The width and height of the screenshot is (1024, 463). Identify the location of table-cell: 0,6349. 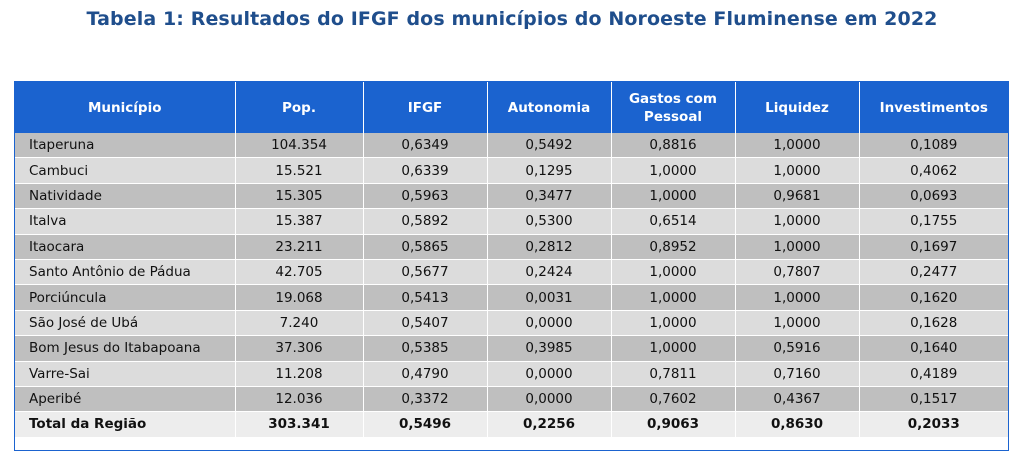
(425, 146).